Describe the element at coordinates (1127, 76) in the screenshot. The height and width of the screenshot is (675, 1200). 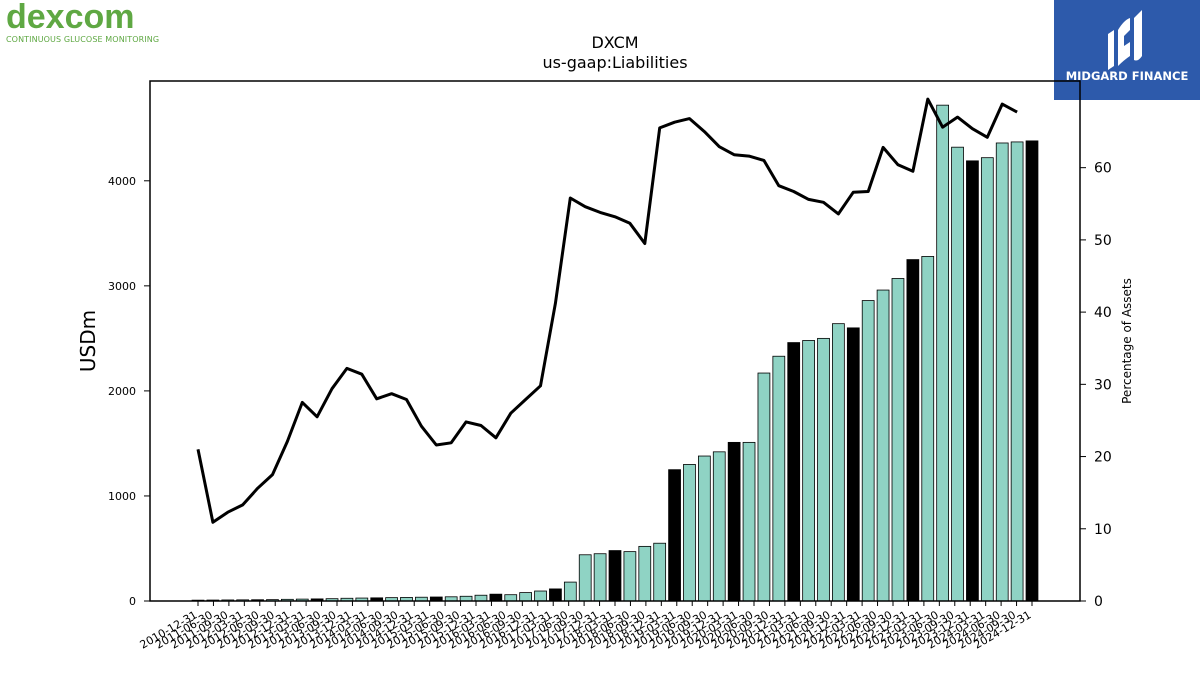
I see `watermark-name: MIDGARD FINANCE` at that location.